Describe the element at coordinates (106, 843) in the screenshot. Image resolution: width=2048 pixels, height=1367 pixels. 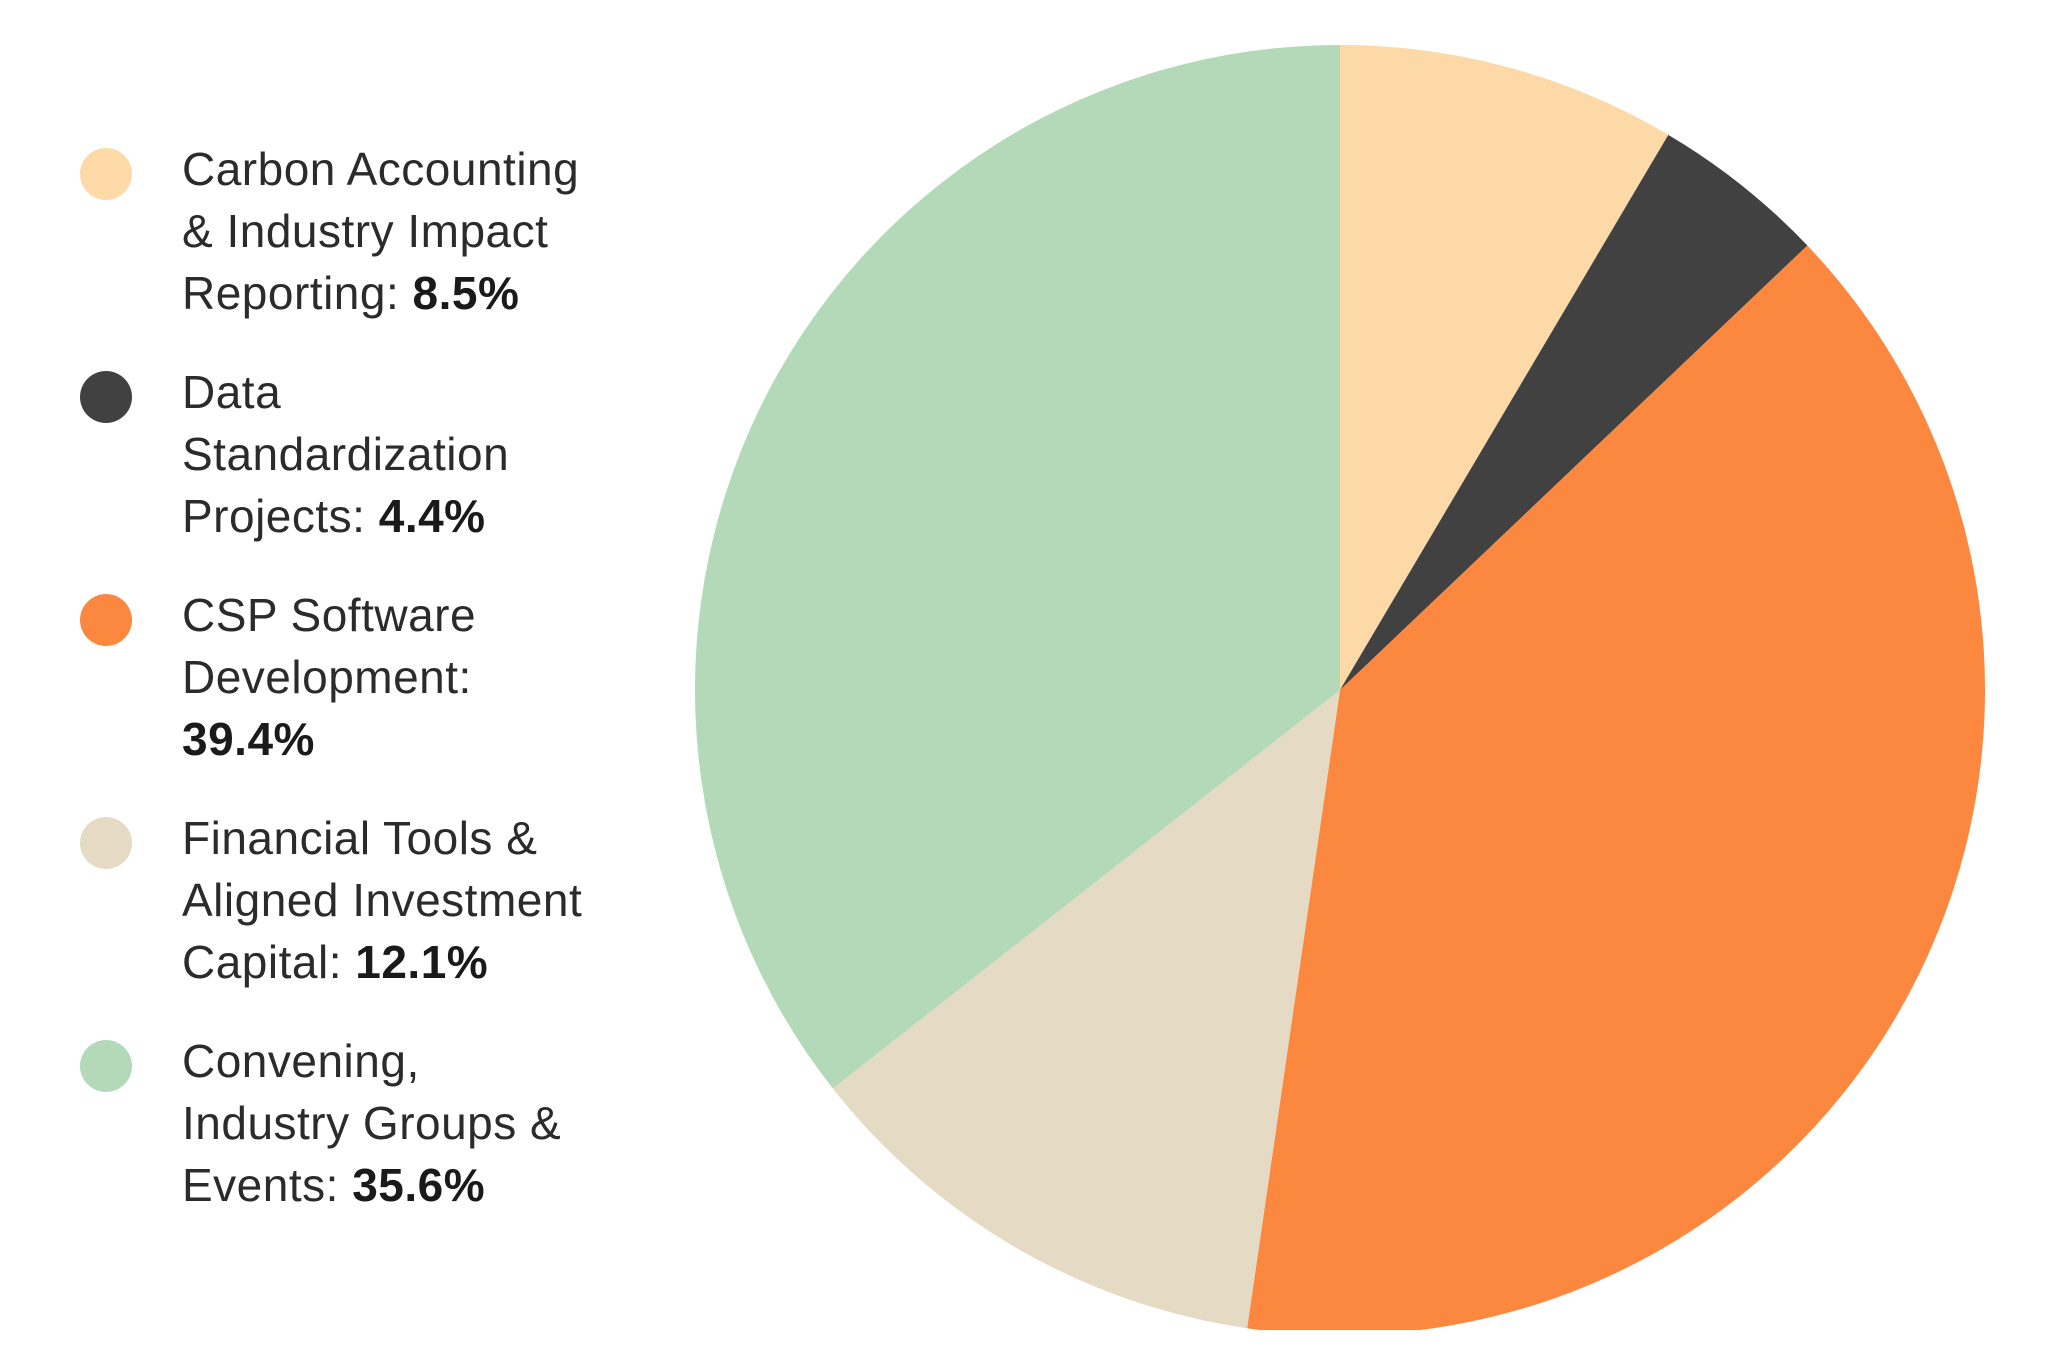
I see `legend-swatch-financial-tools` at that location.